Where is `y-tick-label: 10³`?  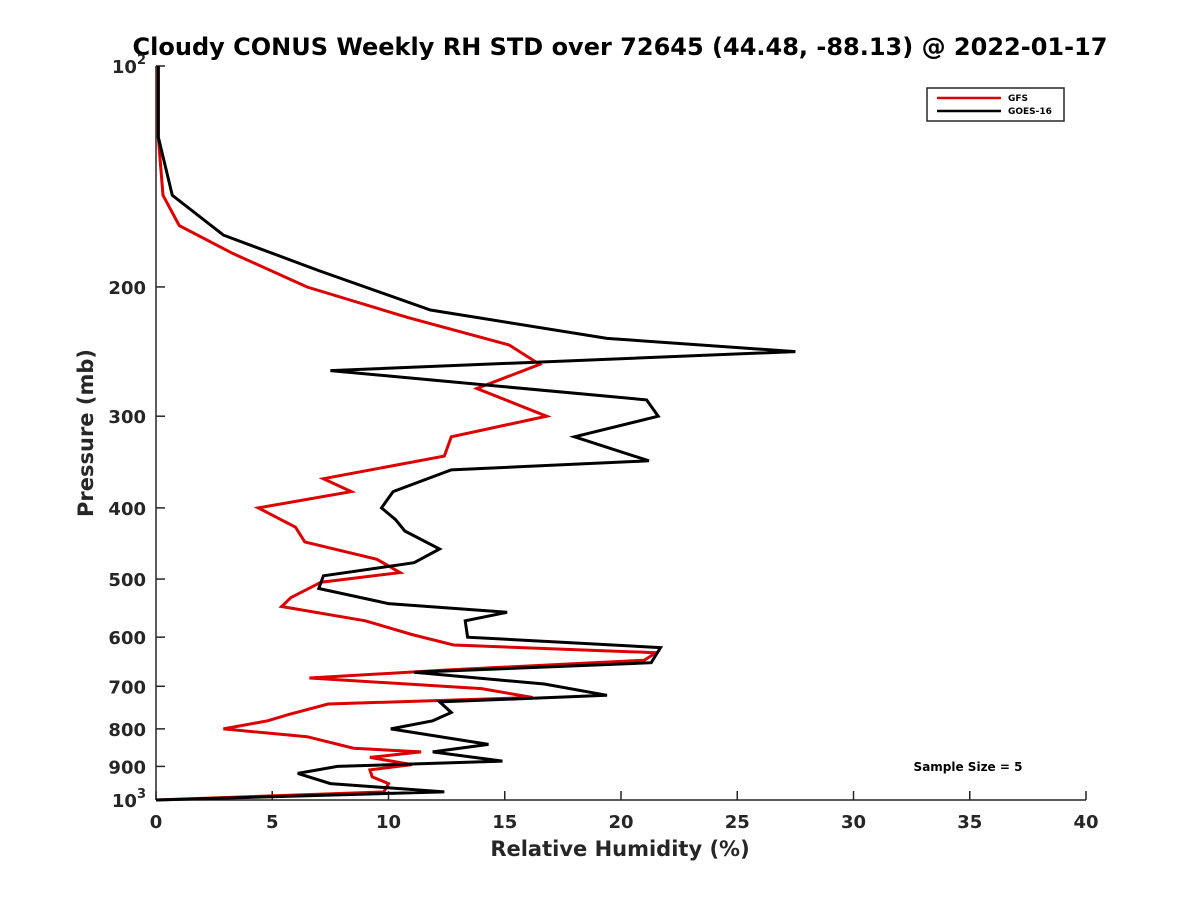 y-tick-label: 10³ is located at coordinates (129, 799).